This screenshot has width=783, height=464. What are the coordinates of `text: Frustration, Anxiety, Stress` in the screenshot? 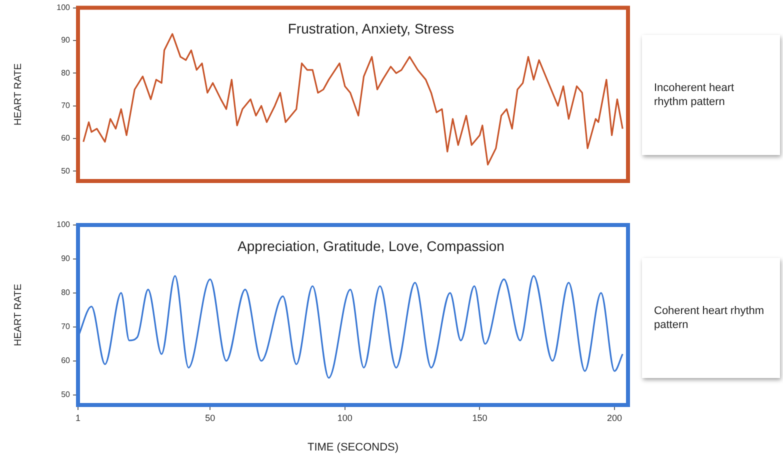 It's located at (371, 28).